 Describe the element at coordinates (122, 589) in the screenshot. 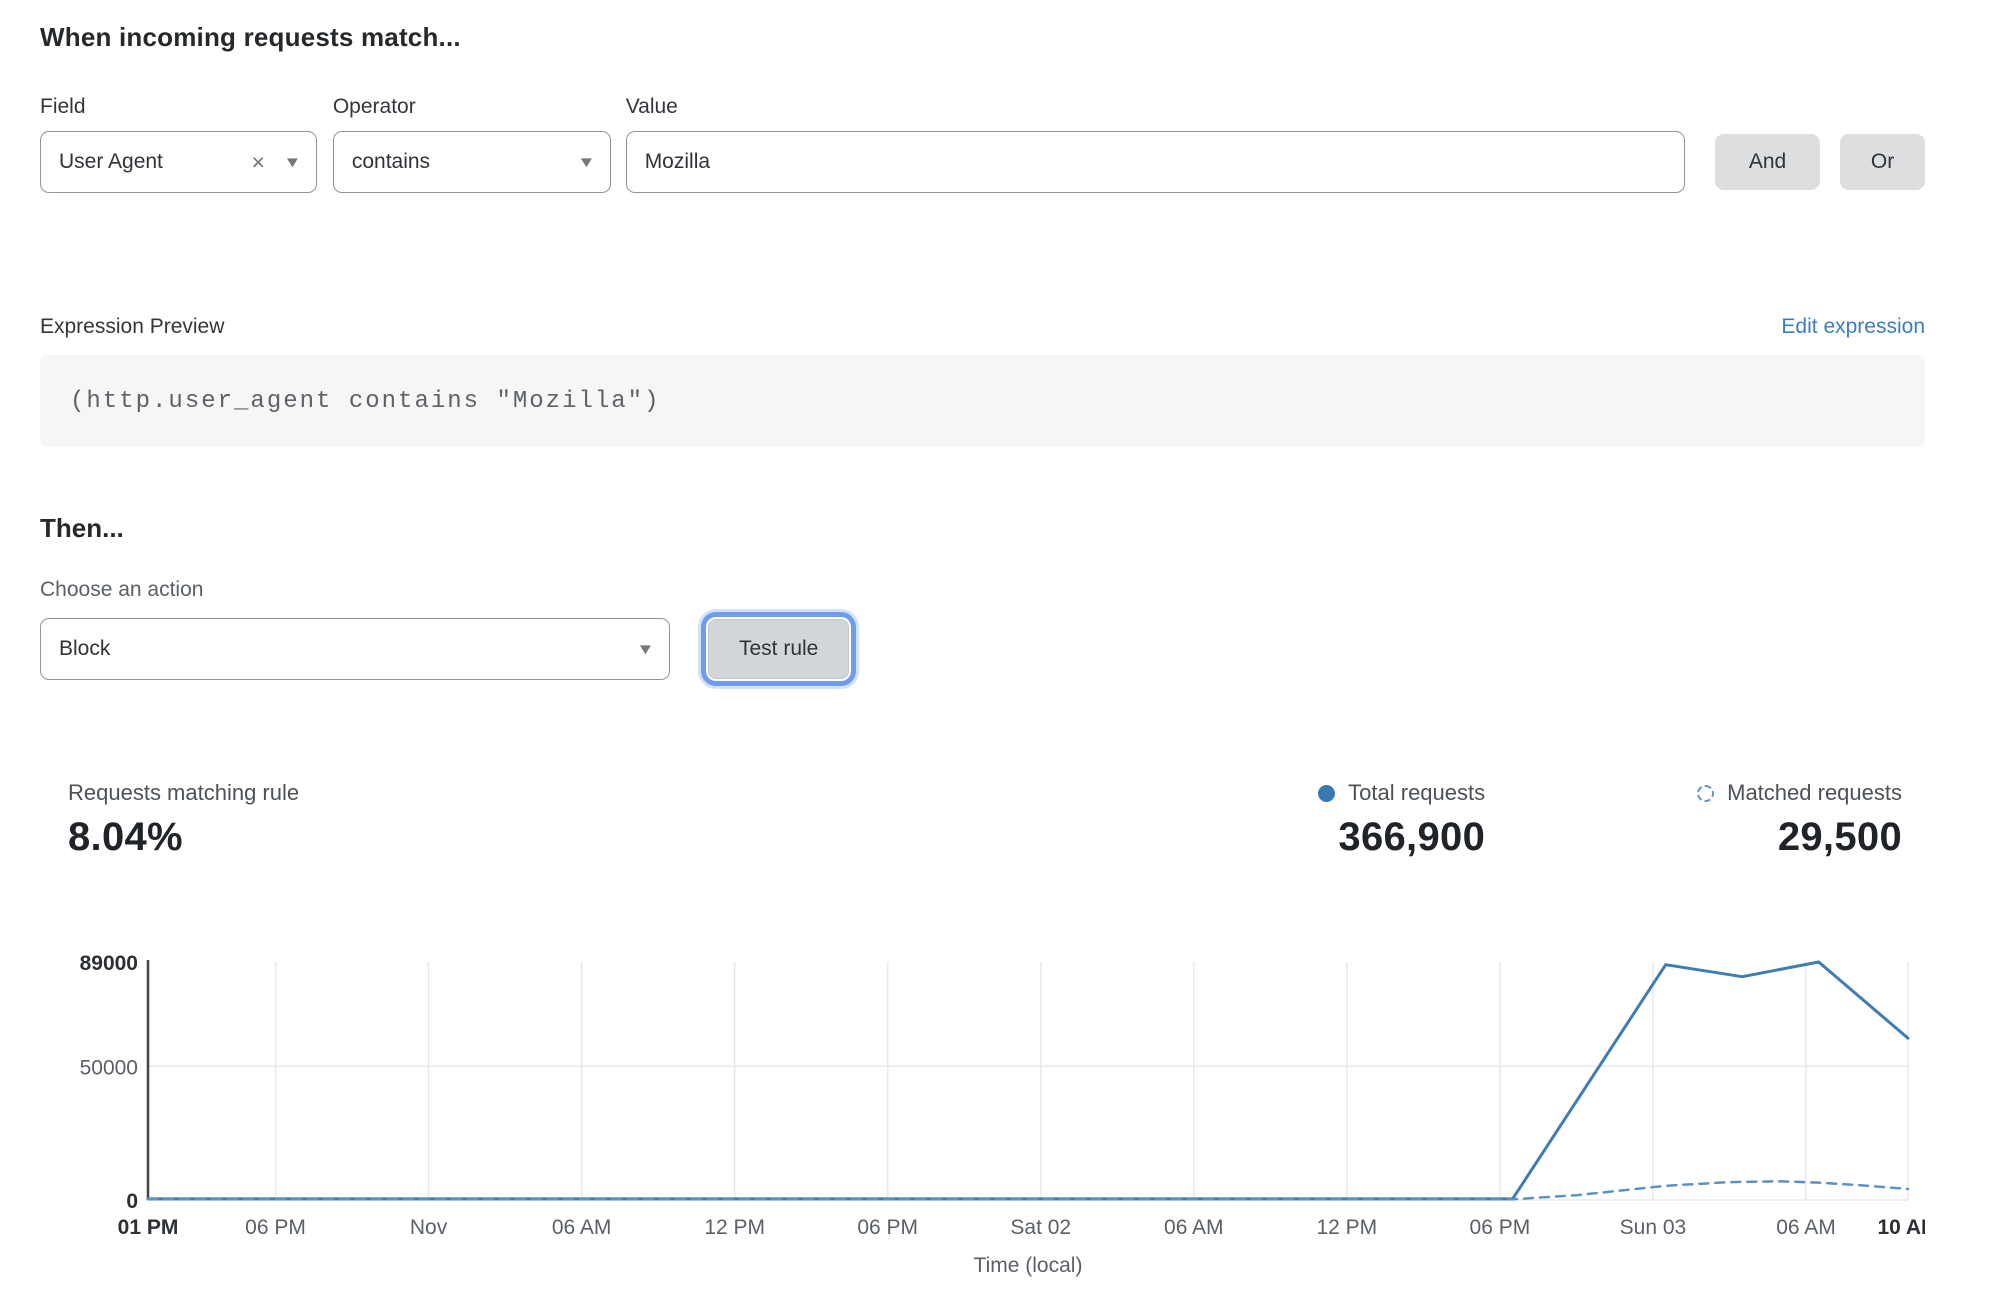

I see `choose-action-label: Choose an action` at that location.